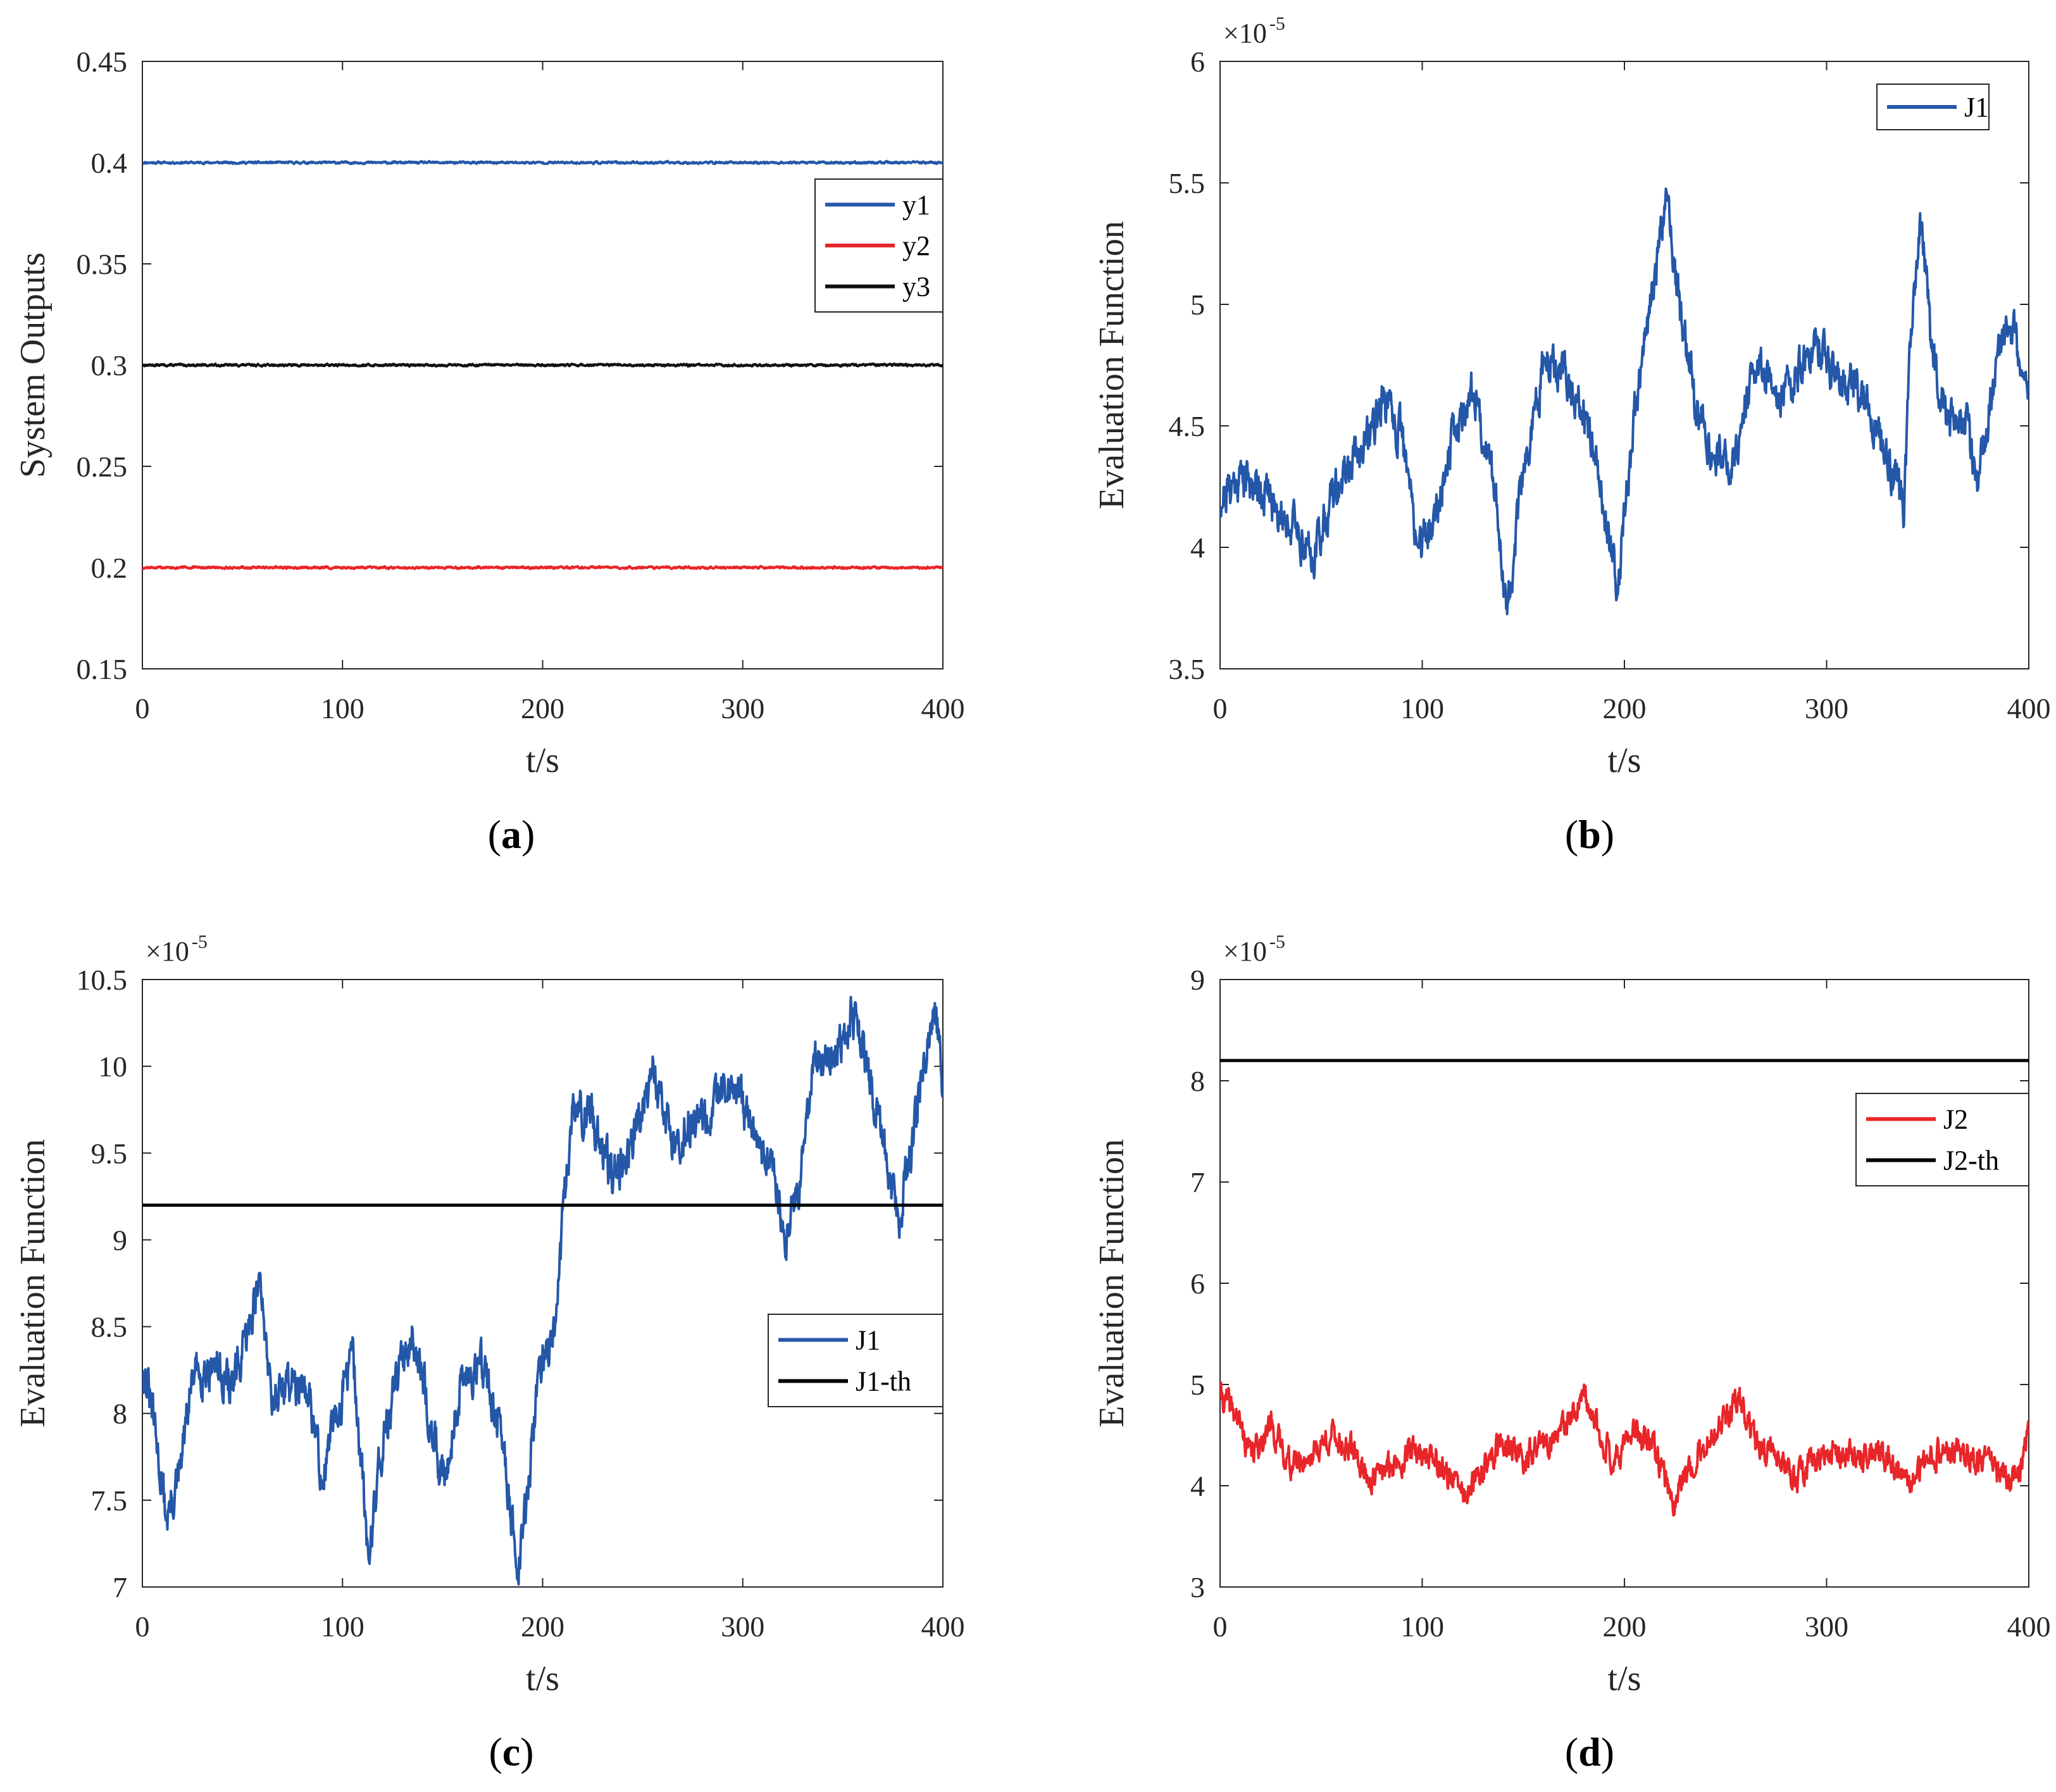 The image size is (2056, 1792). What do you see at coordinates (1197, 1587) in the screenshot?
I see `y-tick-label: 3` at bounding box center [1197, 1587].